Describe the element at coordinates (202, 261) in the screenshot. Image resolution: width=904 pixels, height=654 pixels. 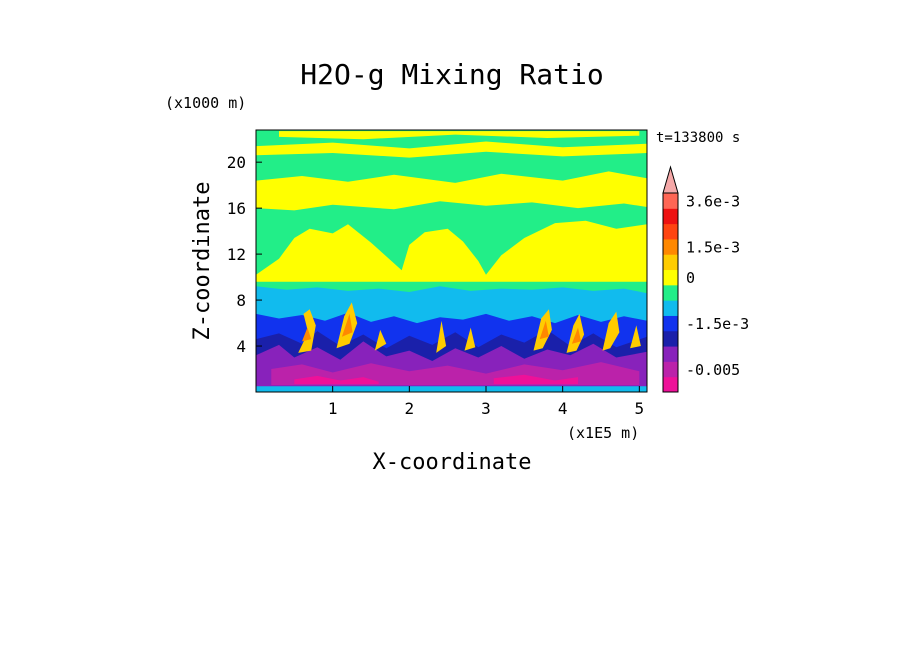
I see `y-axis-label: Z-coordinate` at that location.